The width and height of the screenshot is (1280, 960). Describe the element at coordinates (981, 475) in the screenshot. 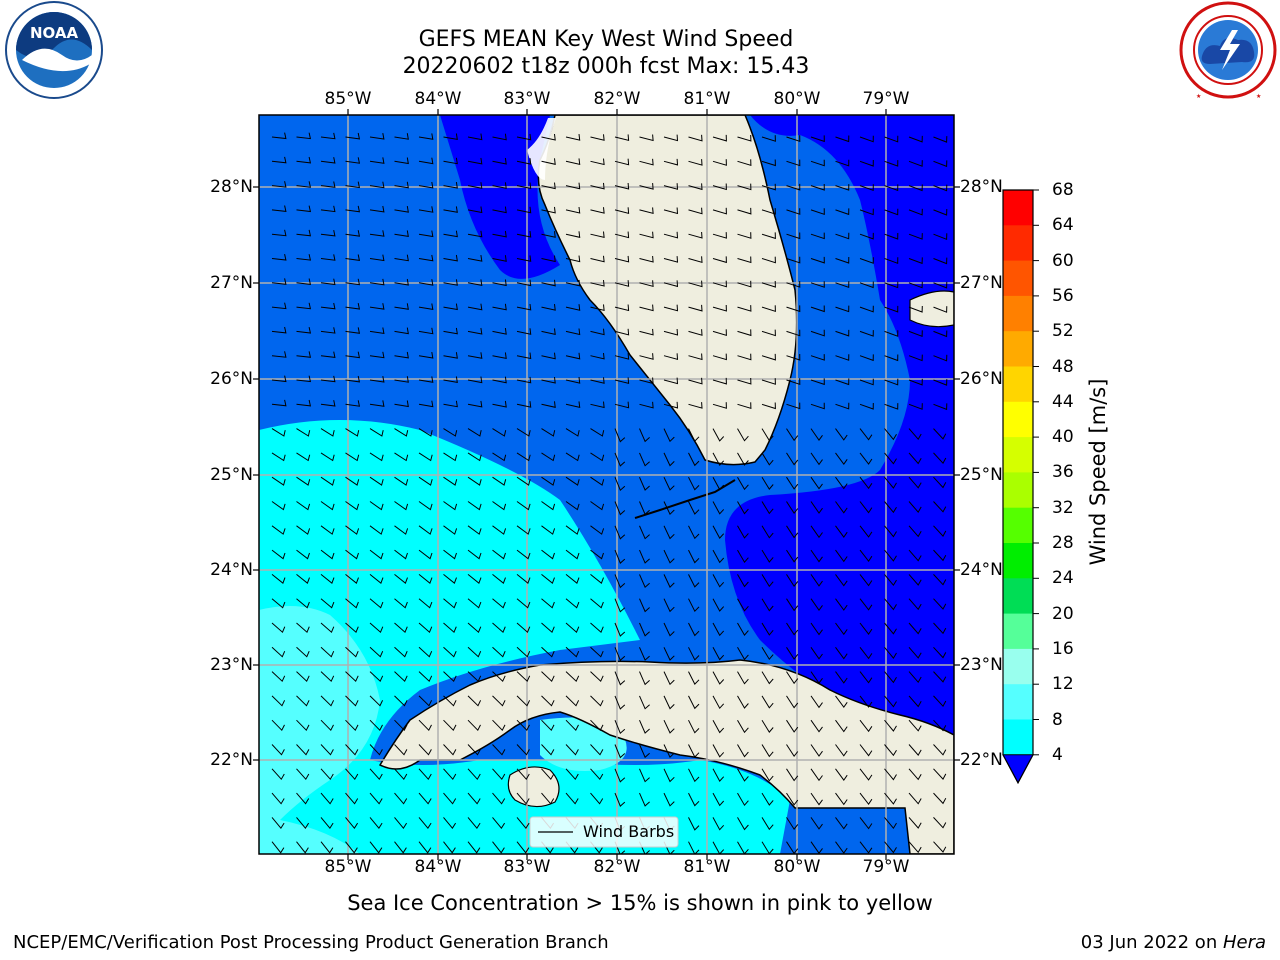

I see `lat-label-right-25n: 25°N` at that location.